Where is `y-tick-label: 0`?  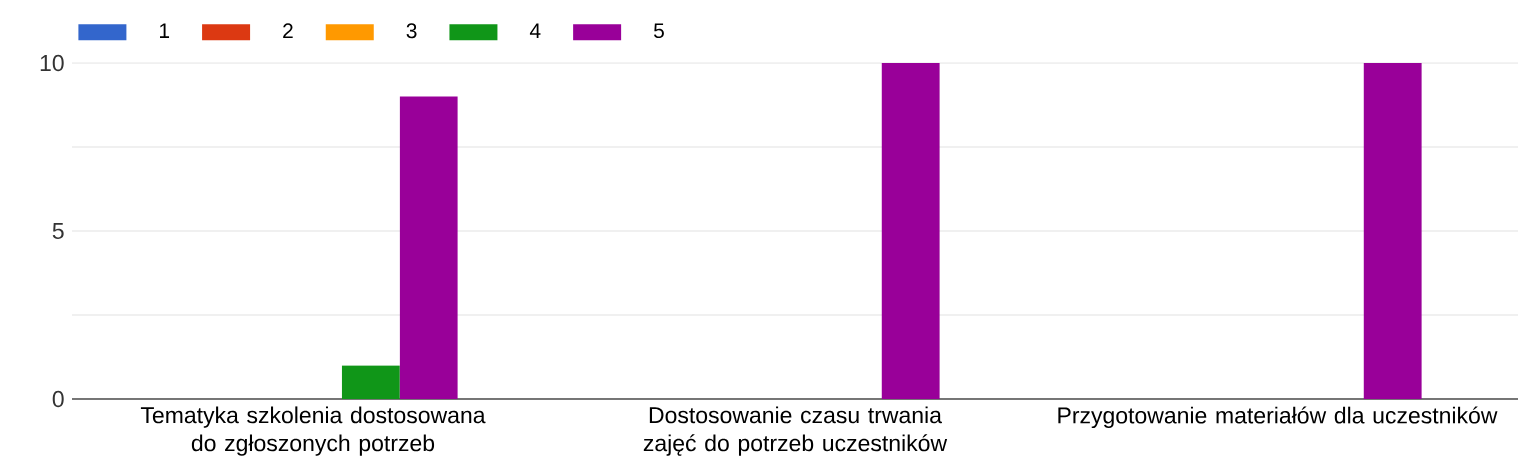 y-tick-label: 0 is located at coordinates (58, 399).